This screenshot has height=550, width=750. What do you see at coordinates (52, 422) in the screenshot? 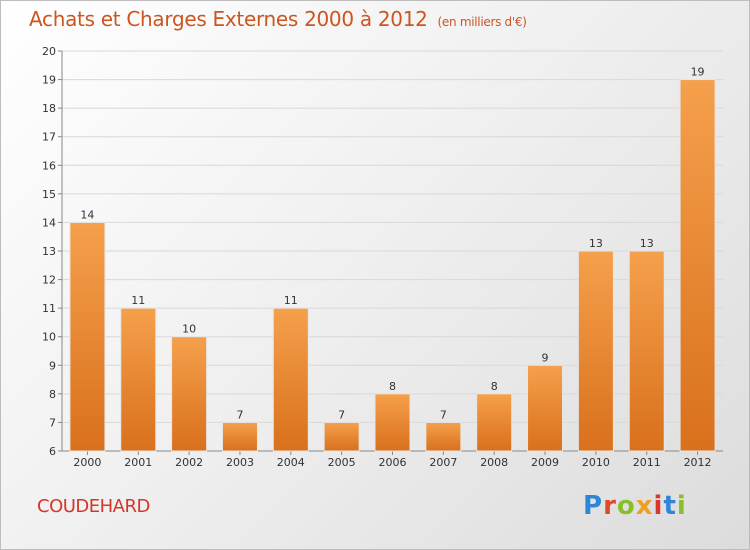
I see `y-tick-label: 7` at bounding box center [52, 422].